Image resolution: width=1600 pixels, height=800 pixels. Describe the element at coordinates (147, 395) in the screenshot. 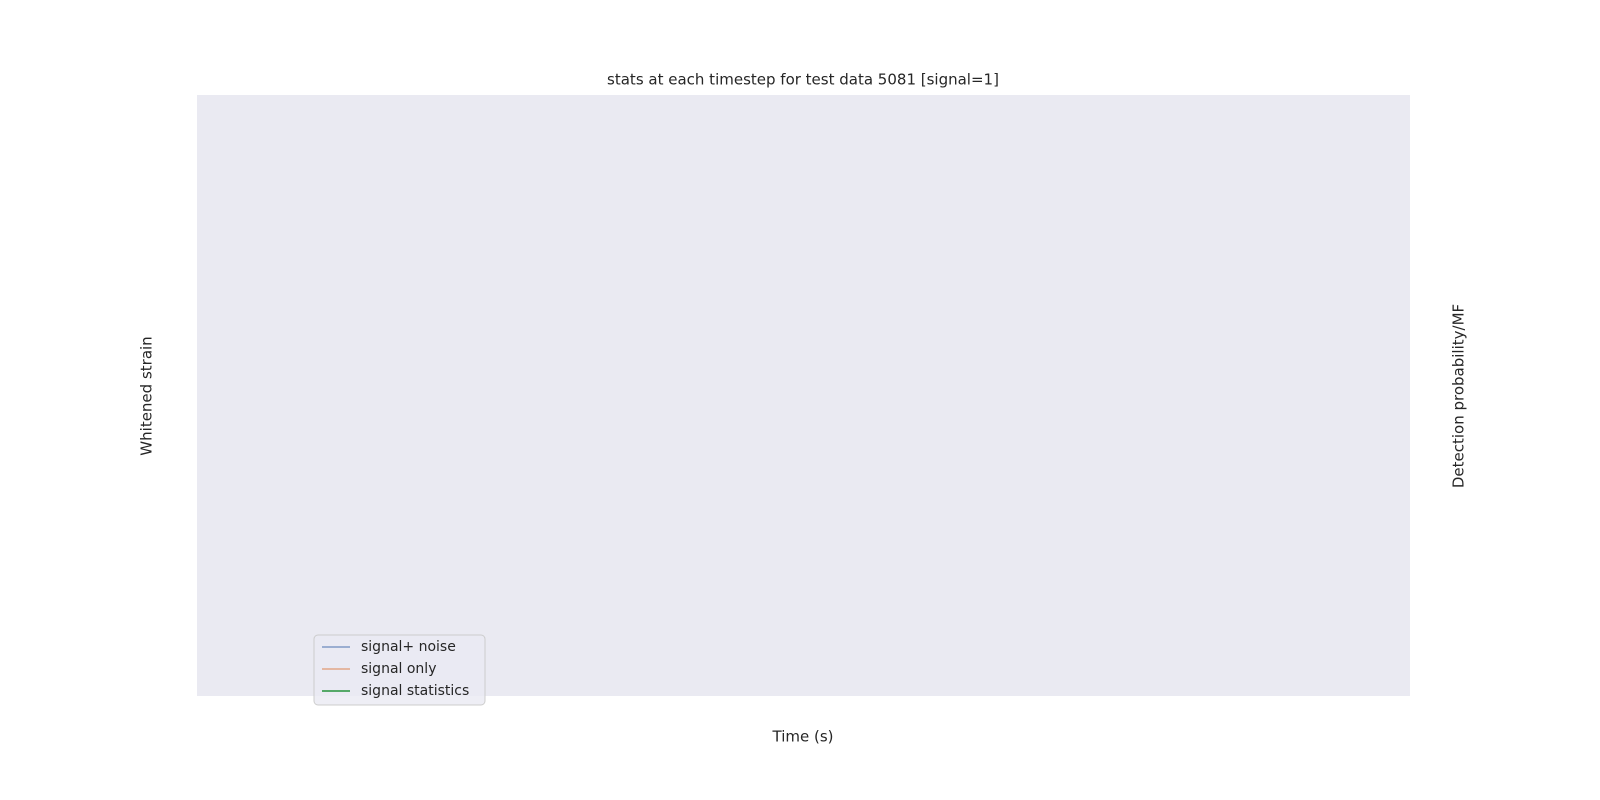

I see `y-axis-label: Whitened strain` at that location.